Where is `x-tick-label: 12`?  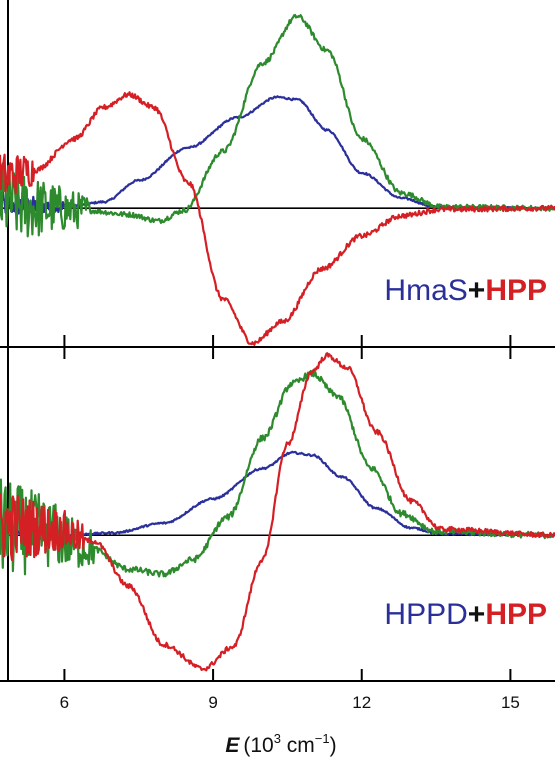 x-tick-label: 12 is located at coordinates (361, 702).